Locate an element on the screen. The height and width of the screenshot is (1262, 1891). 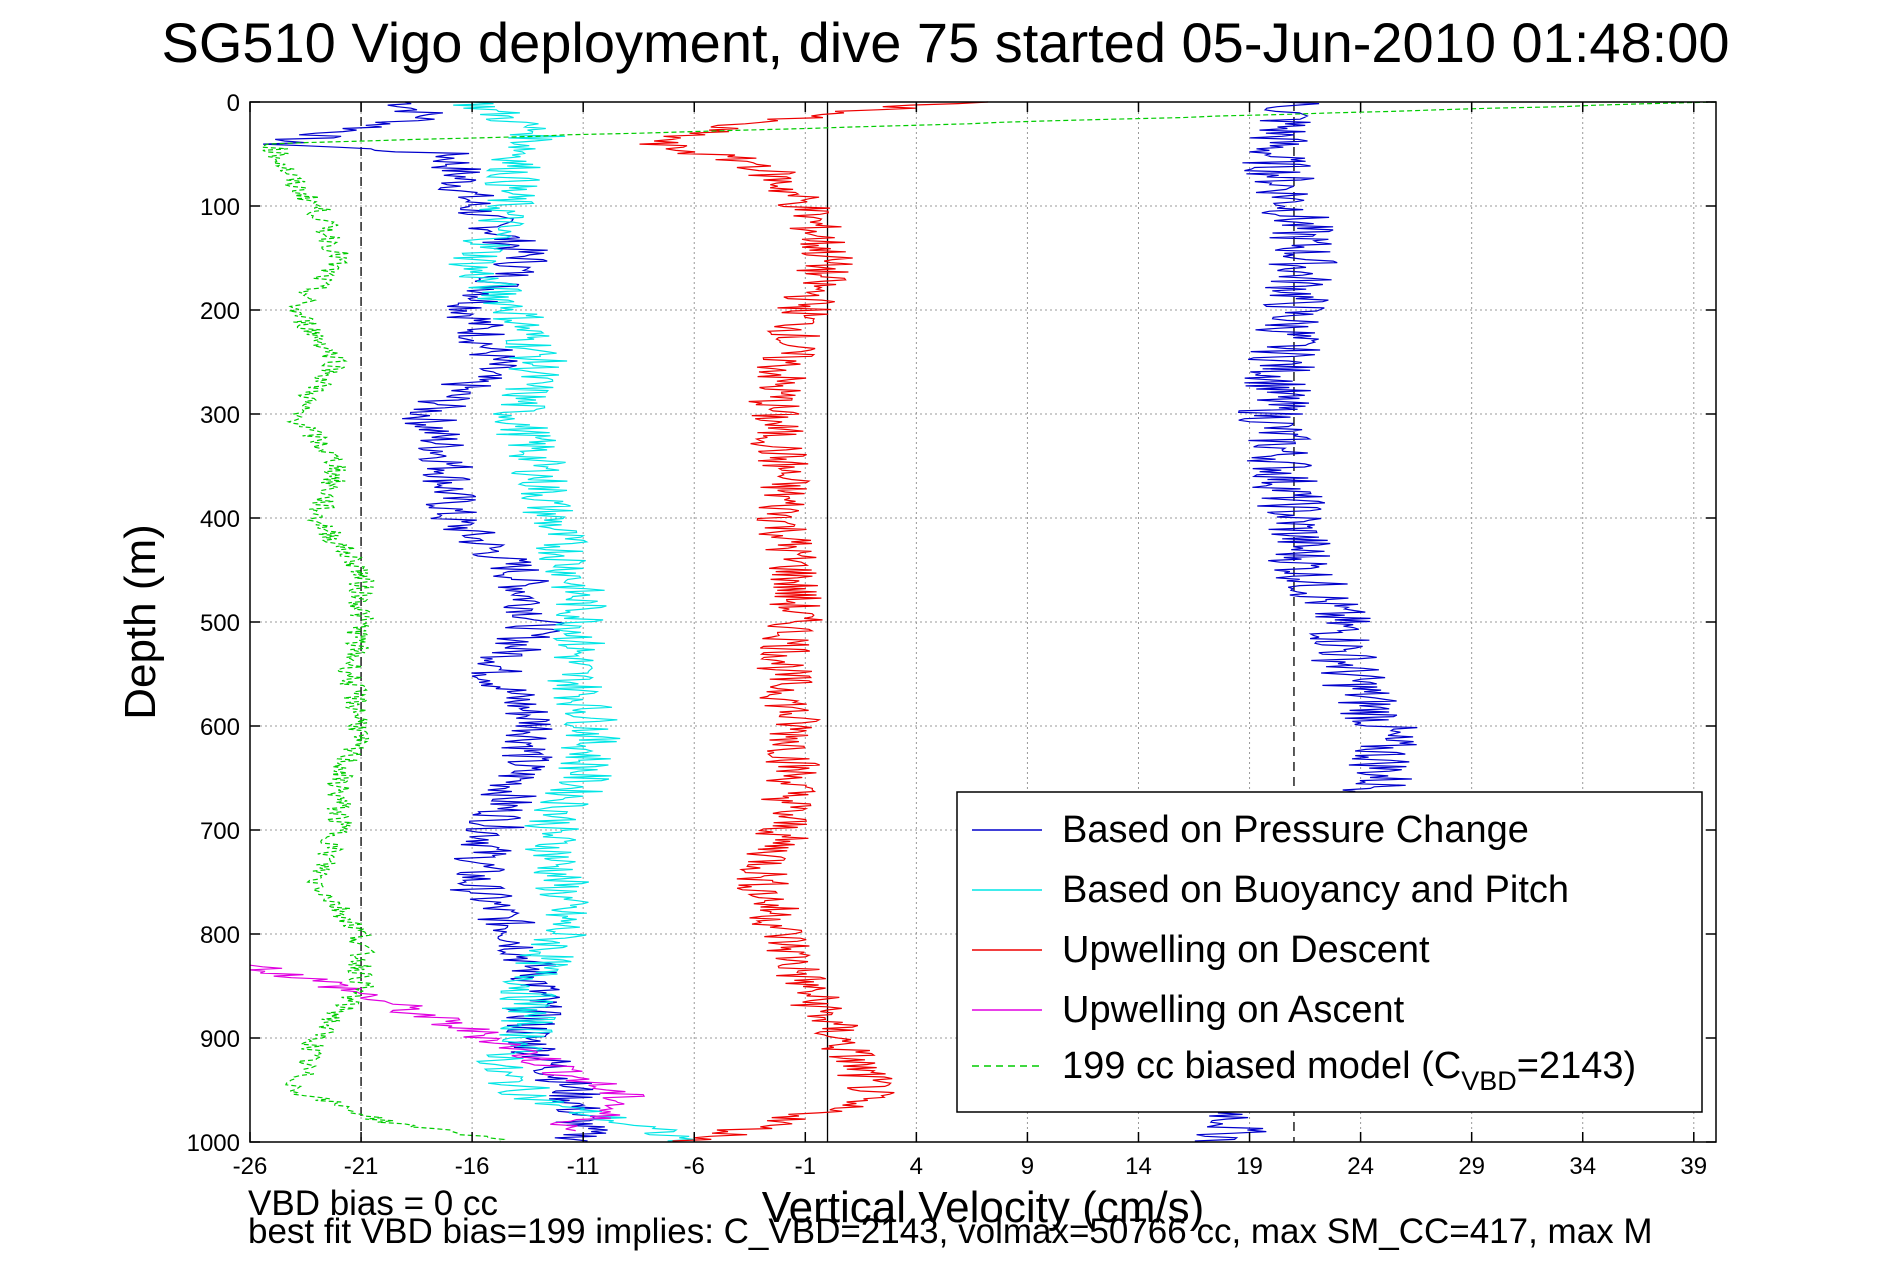
y-tick-label: 700 is located at coordinates (220, 831).